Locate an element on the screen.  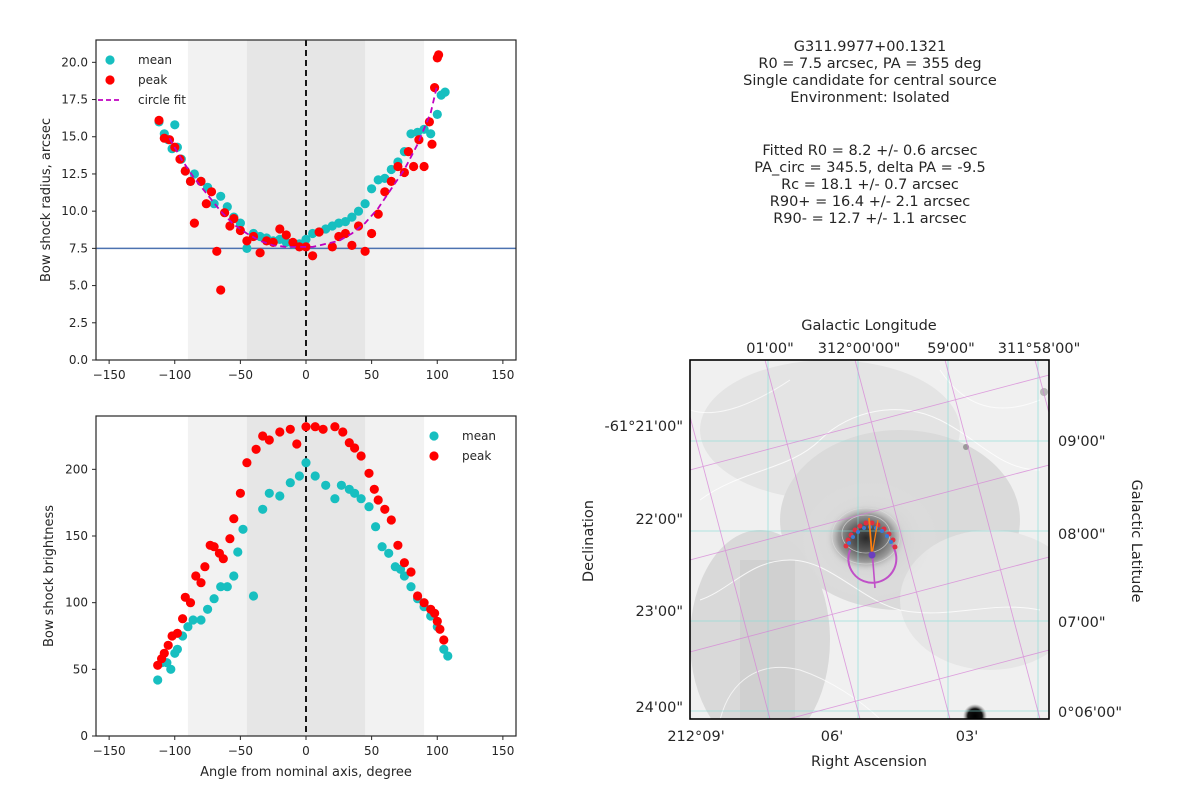
brightness-legend-peak-swatch is located at coordinates (434, 456).